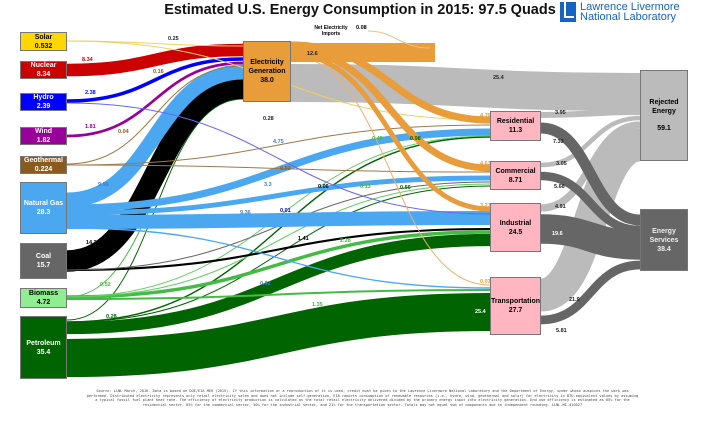 The image size is (720, 421). What do you see at coordinates (515, 126) in the screenshot?
I see `node-residential: Residential 11.3` at bounding box center [515, 126].